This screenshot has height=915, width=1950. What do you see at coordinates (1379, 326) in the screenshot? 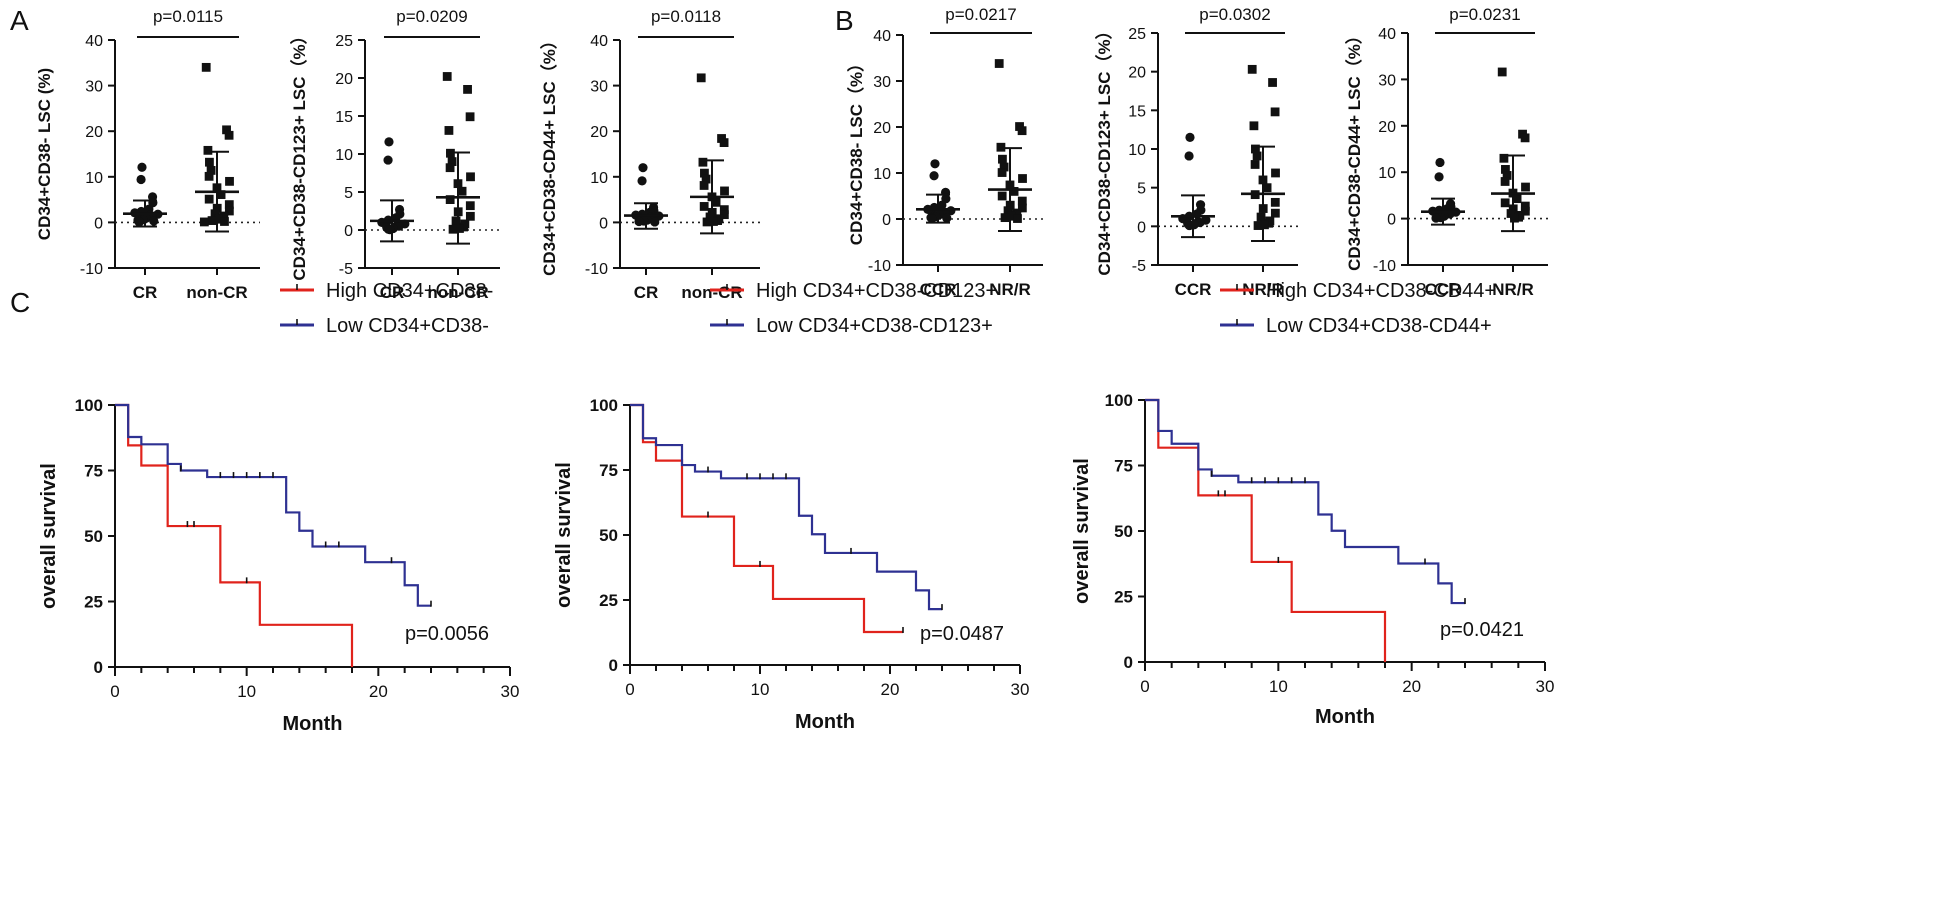
I see `legend-entry: Low CD34+CD38-CD44+` at bounding box center [1379, 326].